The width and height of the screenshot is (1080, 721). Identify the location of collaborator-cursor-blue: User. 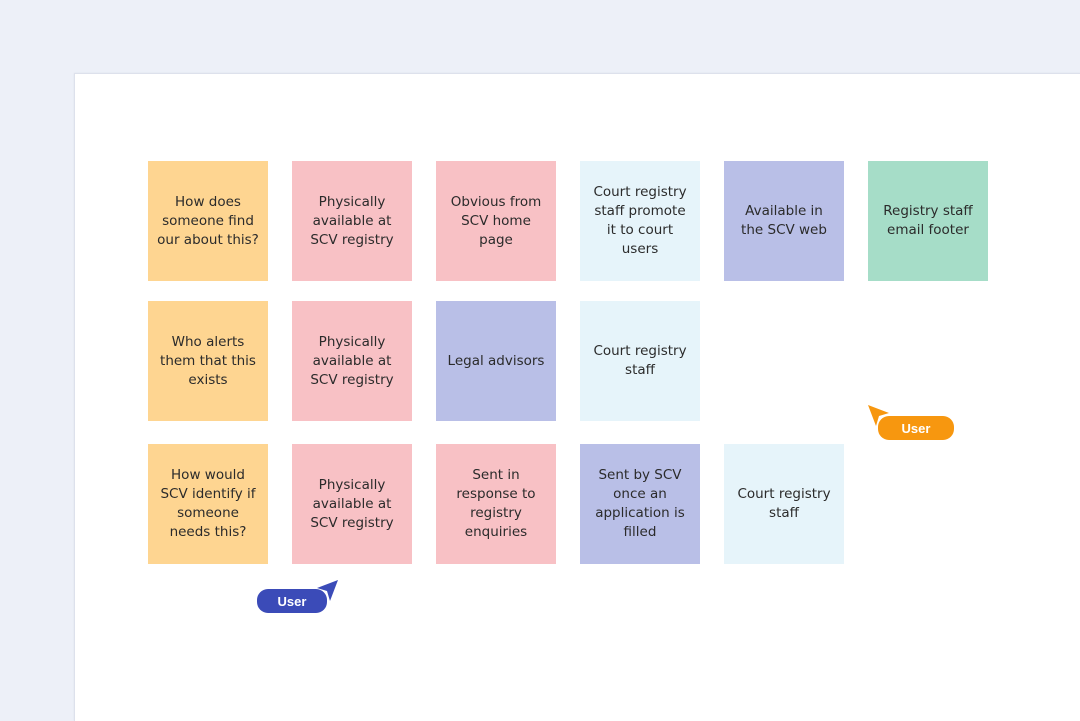
(299, 597).